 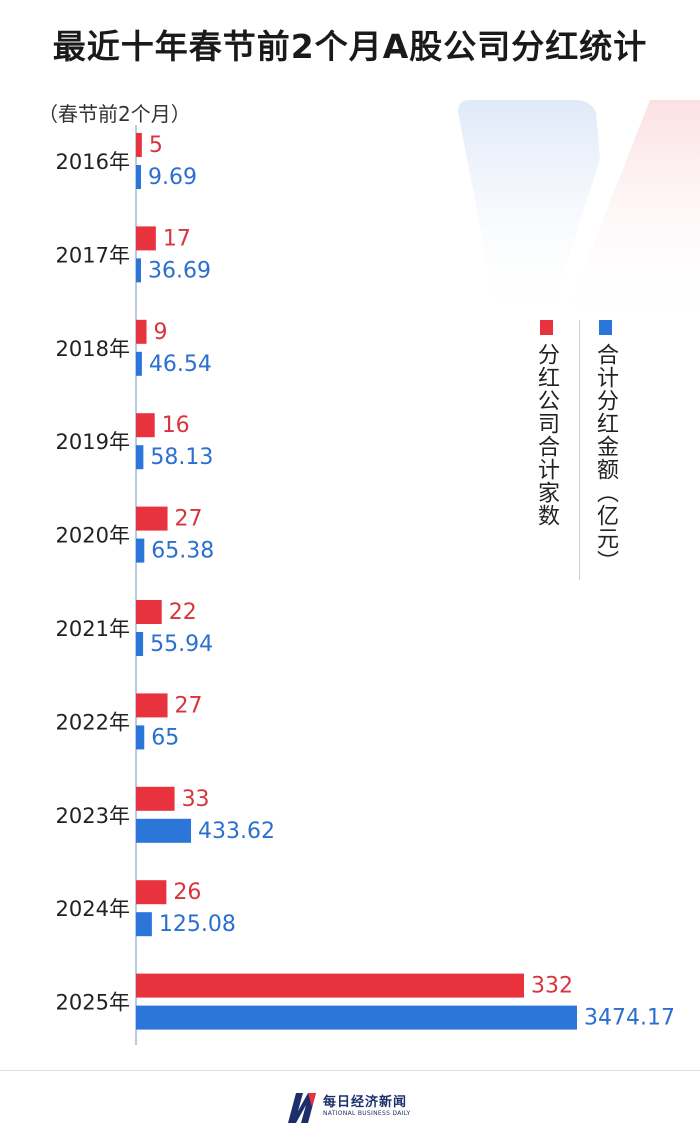 I want to click on footer: 每日经济新闻 NATIONAL BUSINESS DAILY, so click(x=350, y=1110).